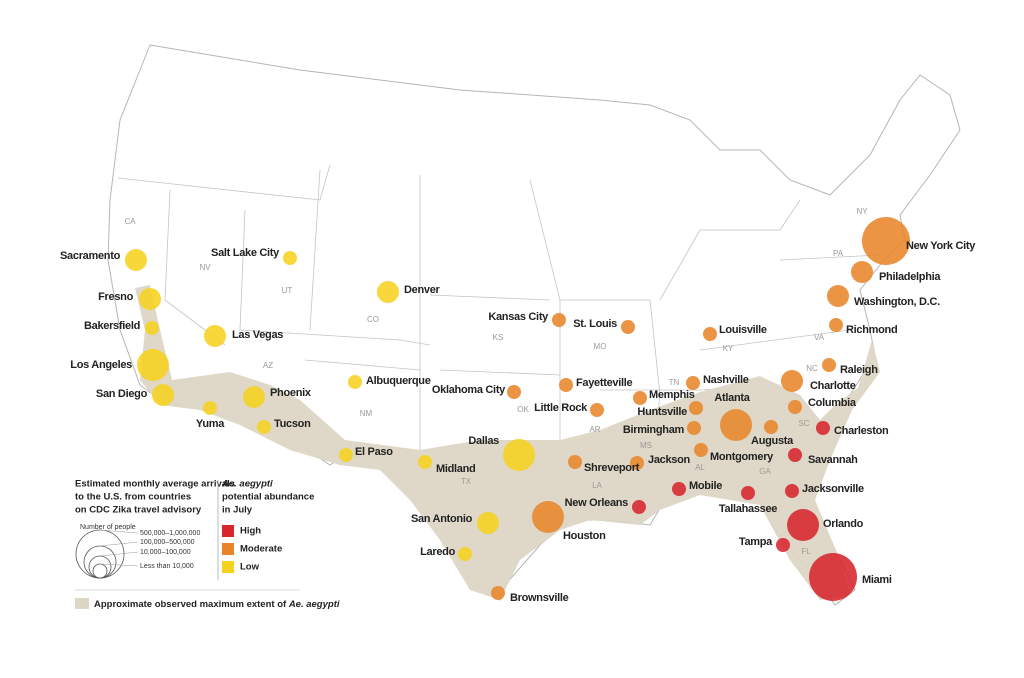 The width and height of the screenshot is (1024, 678). I want to click on city-label: Washington, D.C., so click(897, 302).